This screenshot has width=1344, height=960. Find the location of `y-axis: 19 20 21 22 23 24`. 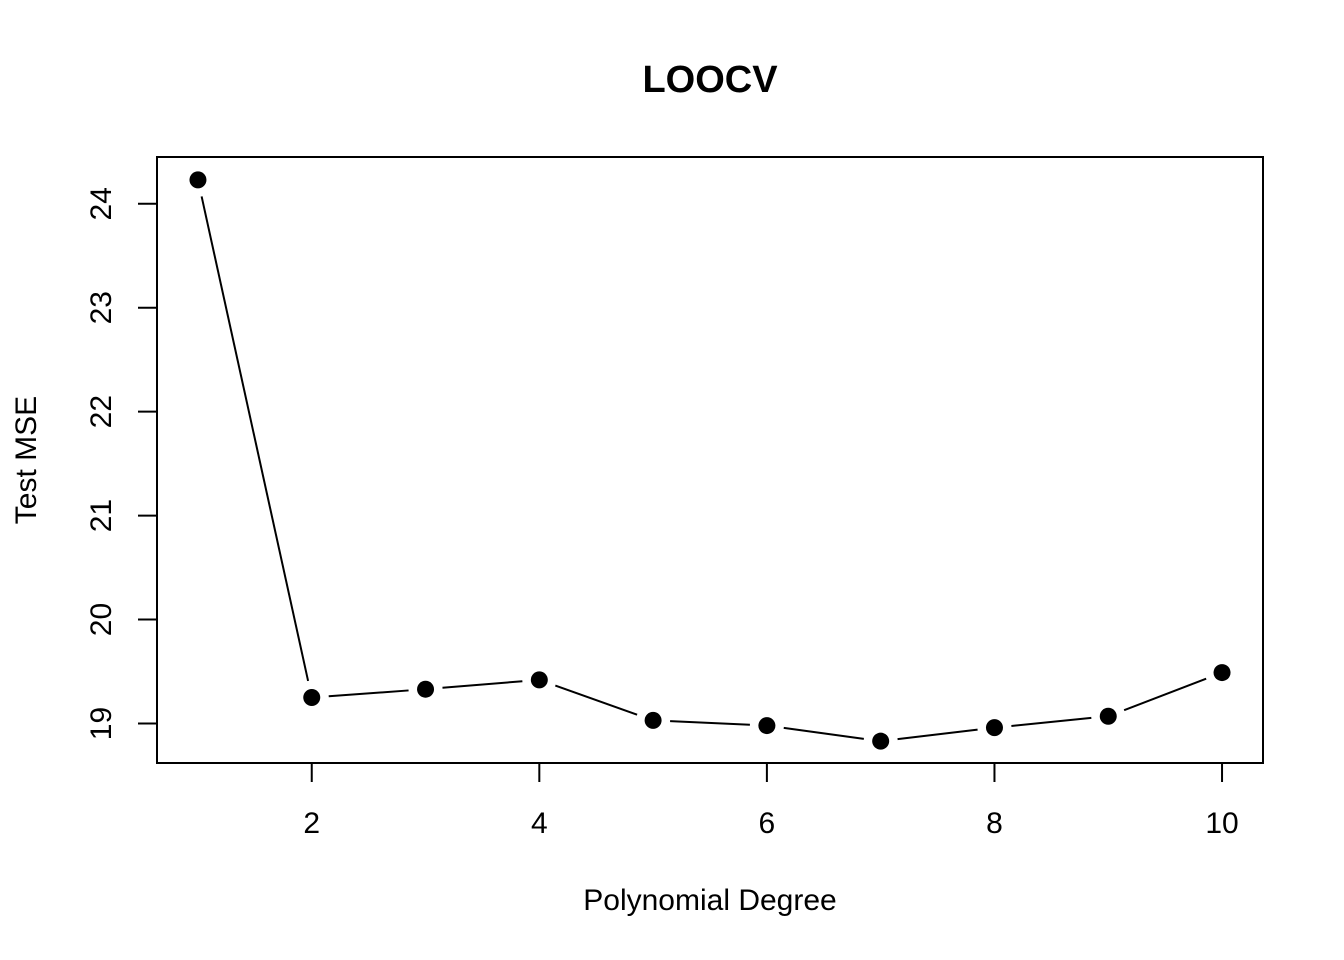

y-axis: 19 20 21 22 23 24 is located at coordinates (121, 463).